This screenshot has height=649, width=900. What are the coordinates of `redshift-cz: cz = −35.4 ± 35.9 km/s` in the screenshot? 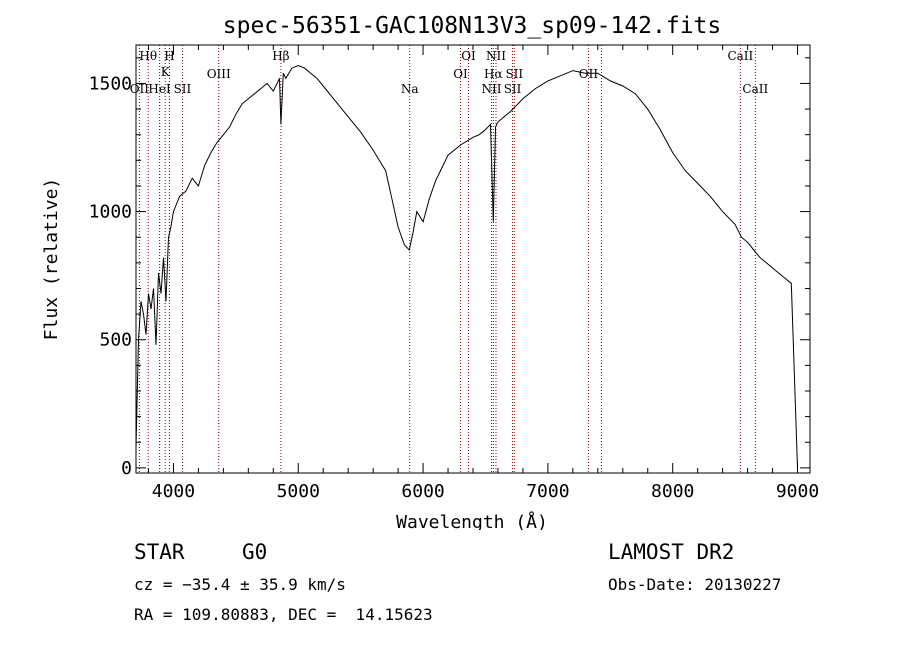 It's located at (240, 584).